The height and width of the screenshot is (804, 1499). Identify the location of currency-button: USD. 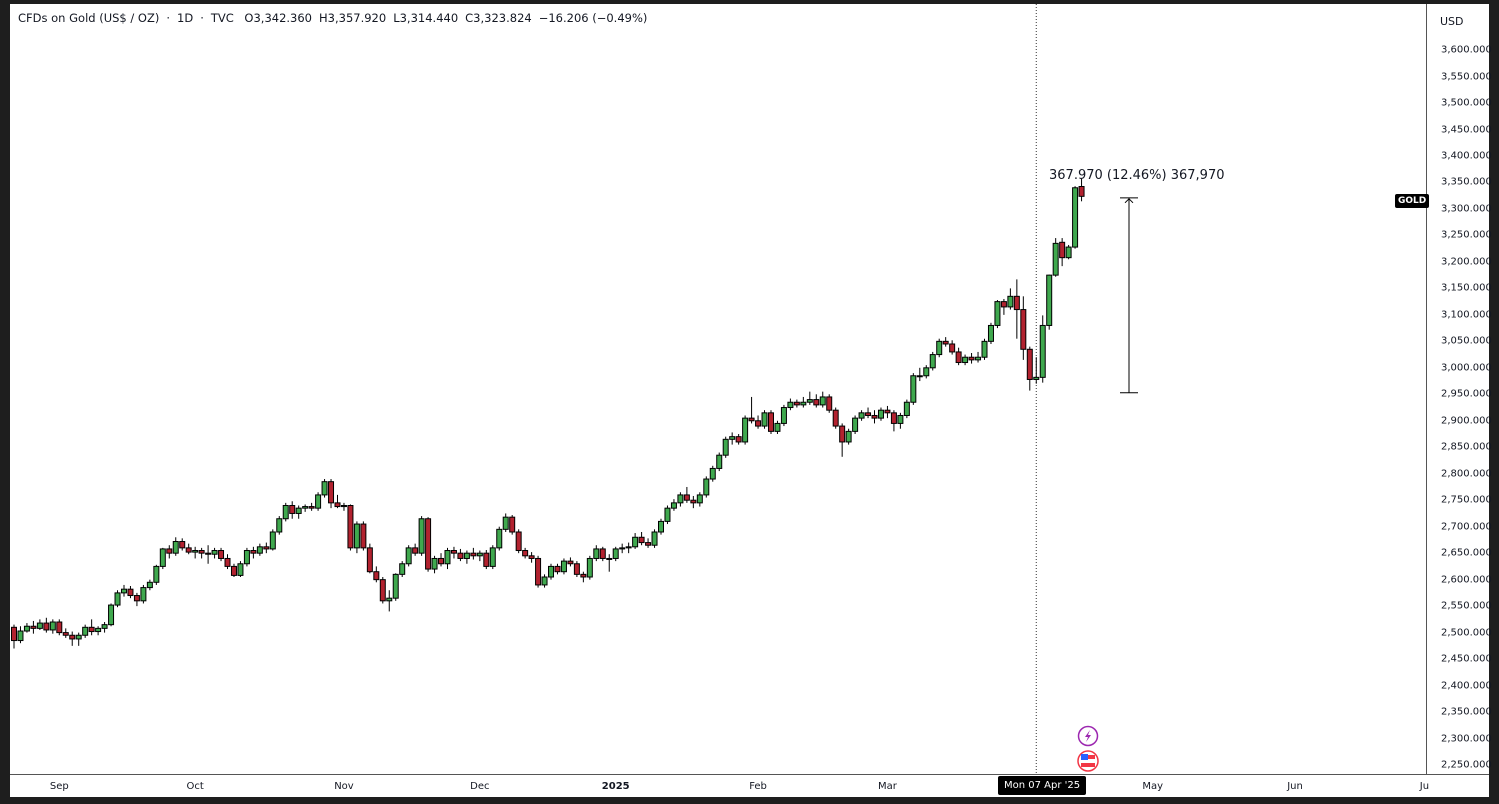
(1452, 21).